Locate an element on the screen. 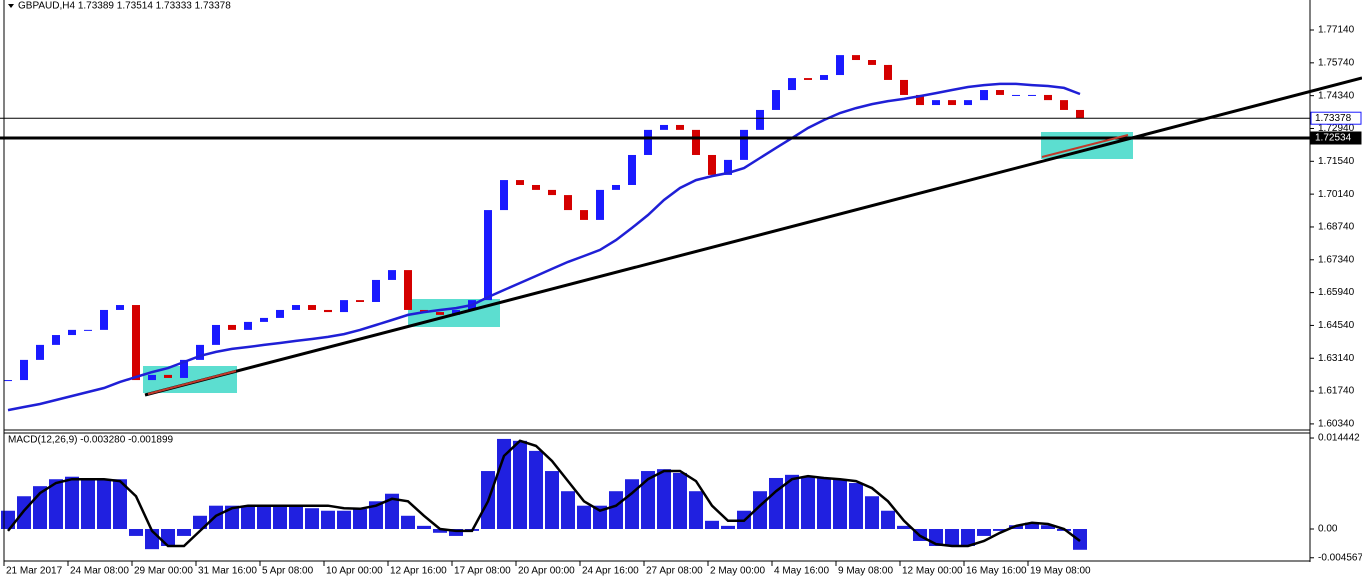 The height and width of the screenshot is (583, 1362). x-tick-label: 21 Mar 2017 is located at coordinates (34, 571).